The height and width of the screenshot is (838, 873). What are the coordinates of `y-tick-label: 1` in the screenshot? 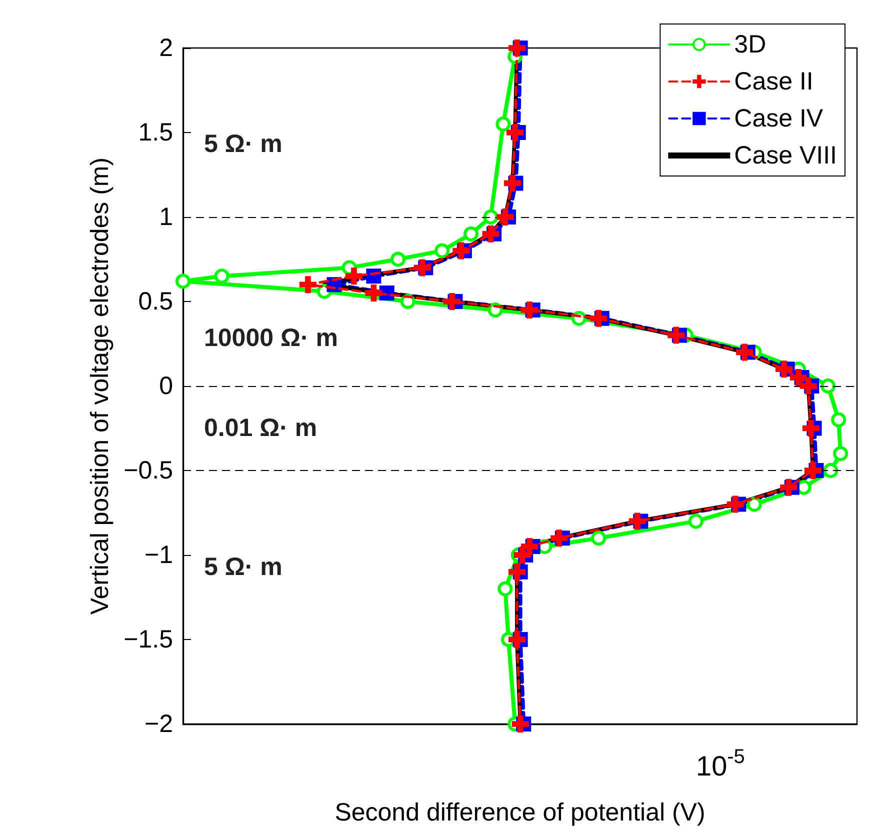 It's located at (166, 217).